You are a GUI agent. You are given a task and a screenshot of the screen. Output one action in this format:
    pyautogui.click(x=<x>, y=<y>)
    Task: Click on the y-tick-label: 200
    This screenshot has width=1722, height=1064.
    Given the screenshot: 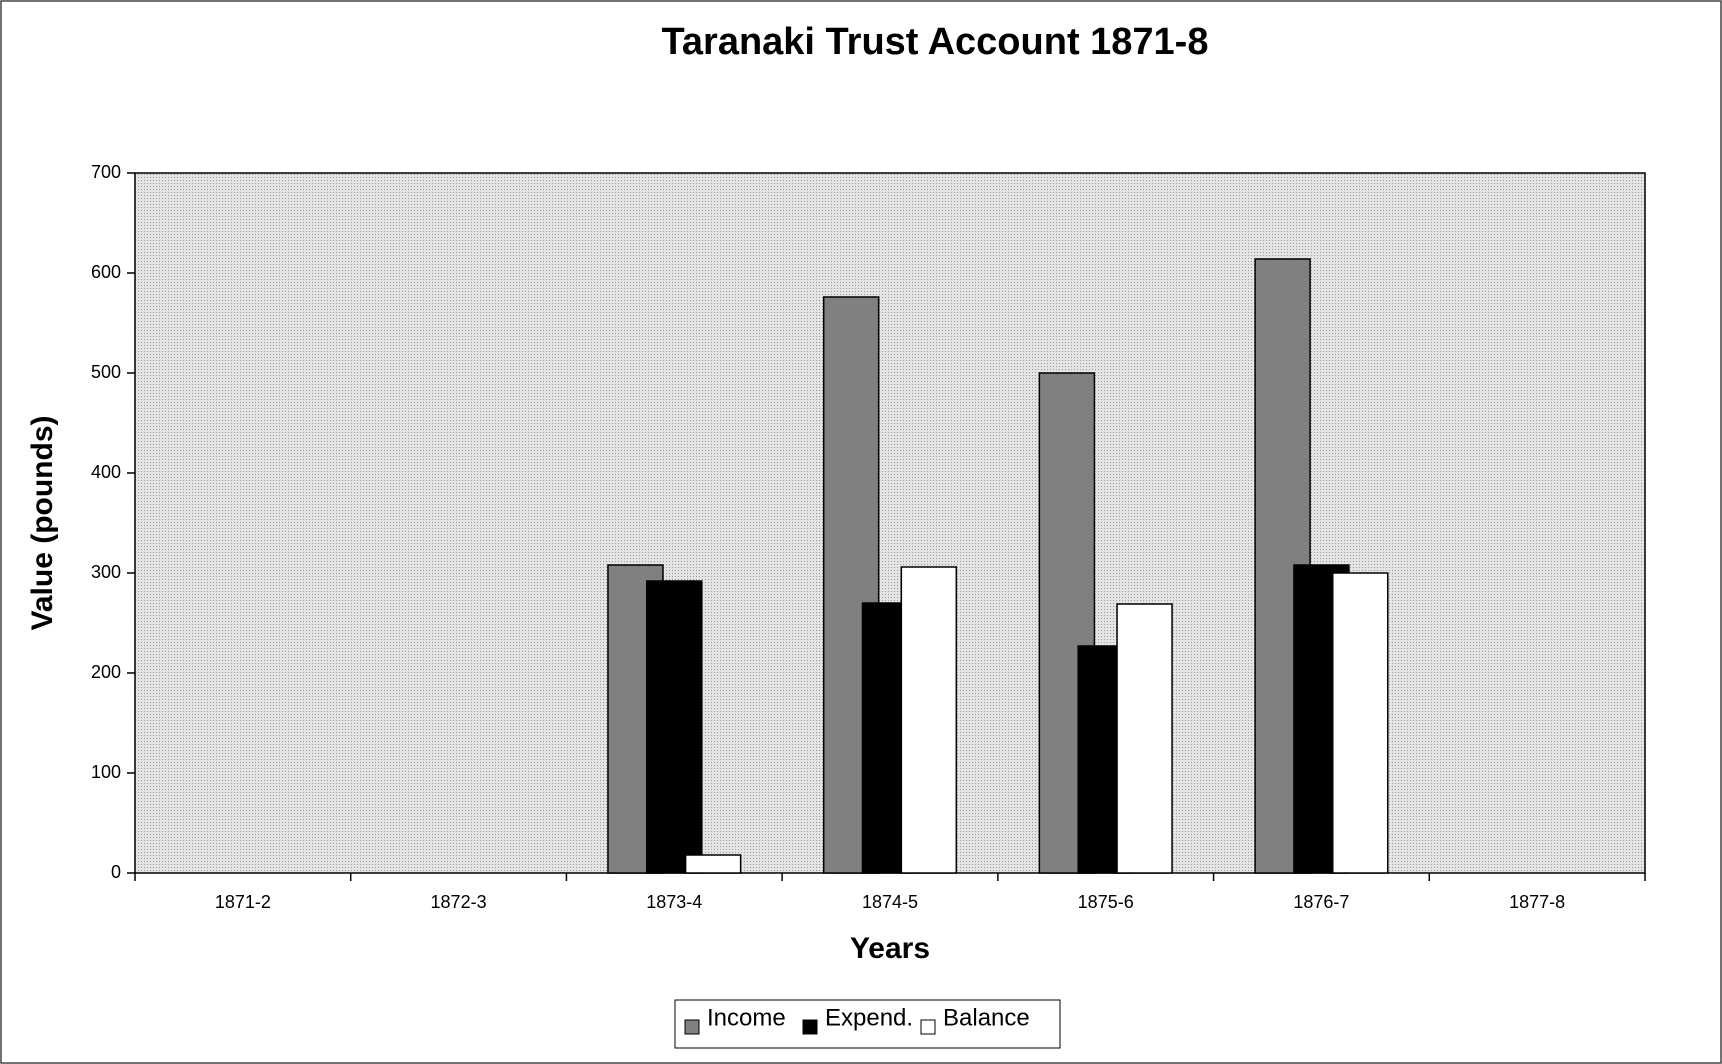 What is the action you would take?
    pyautogui.click(x=106, y=672)
    